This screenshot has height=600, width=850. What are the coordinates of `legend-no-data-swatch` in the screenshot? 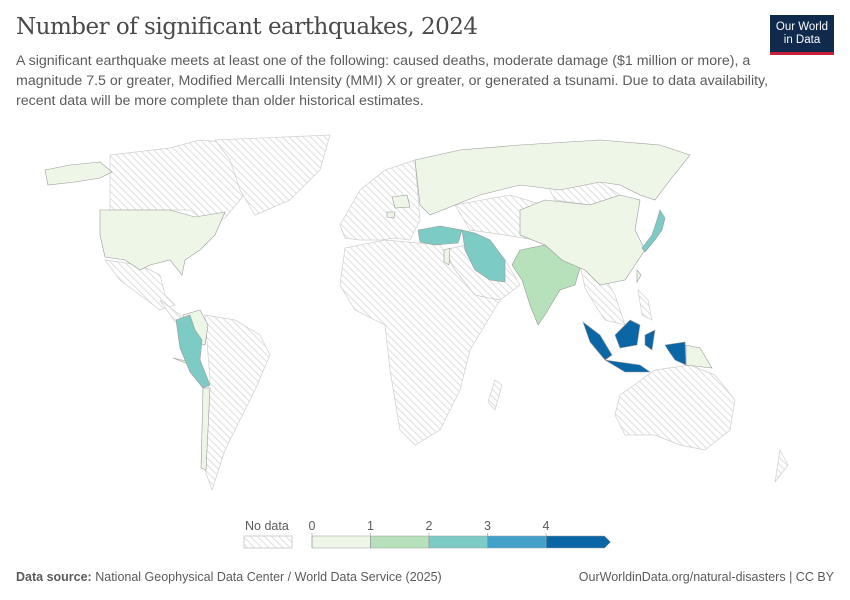 It's located at (268, 542).